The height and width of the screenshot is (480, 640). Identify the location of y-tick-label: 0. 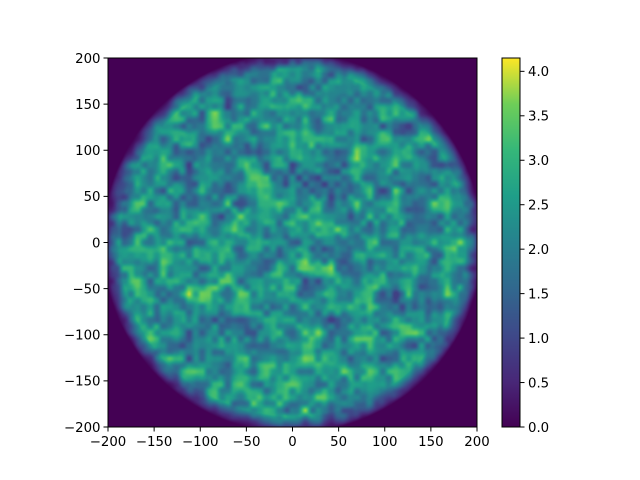
(96, 243).